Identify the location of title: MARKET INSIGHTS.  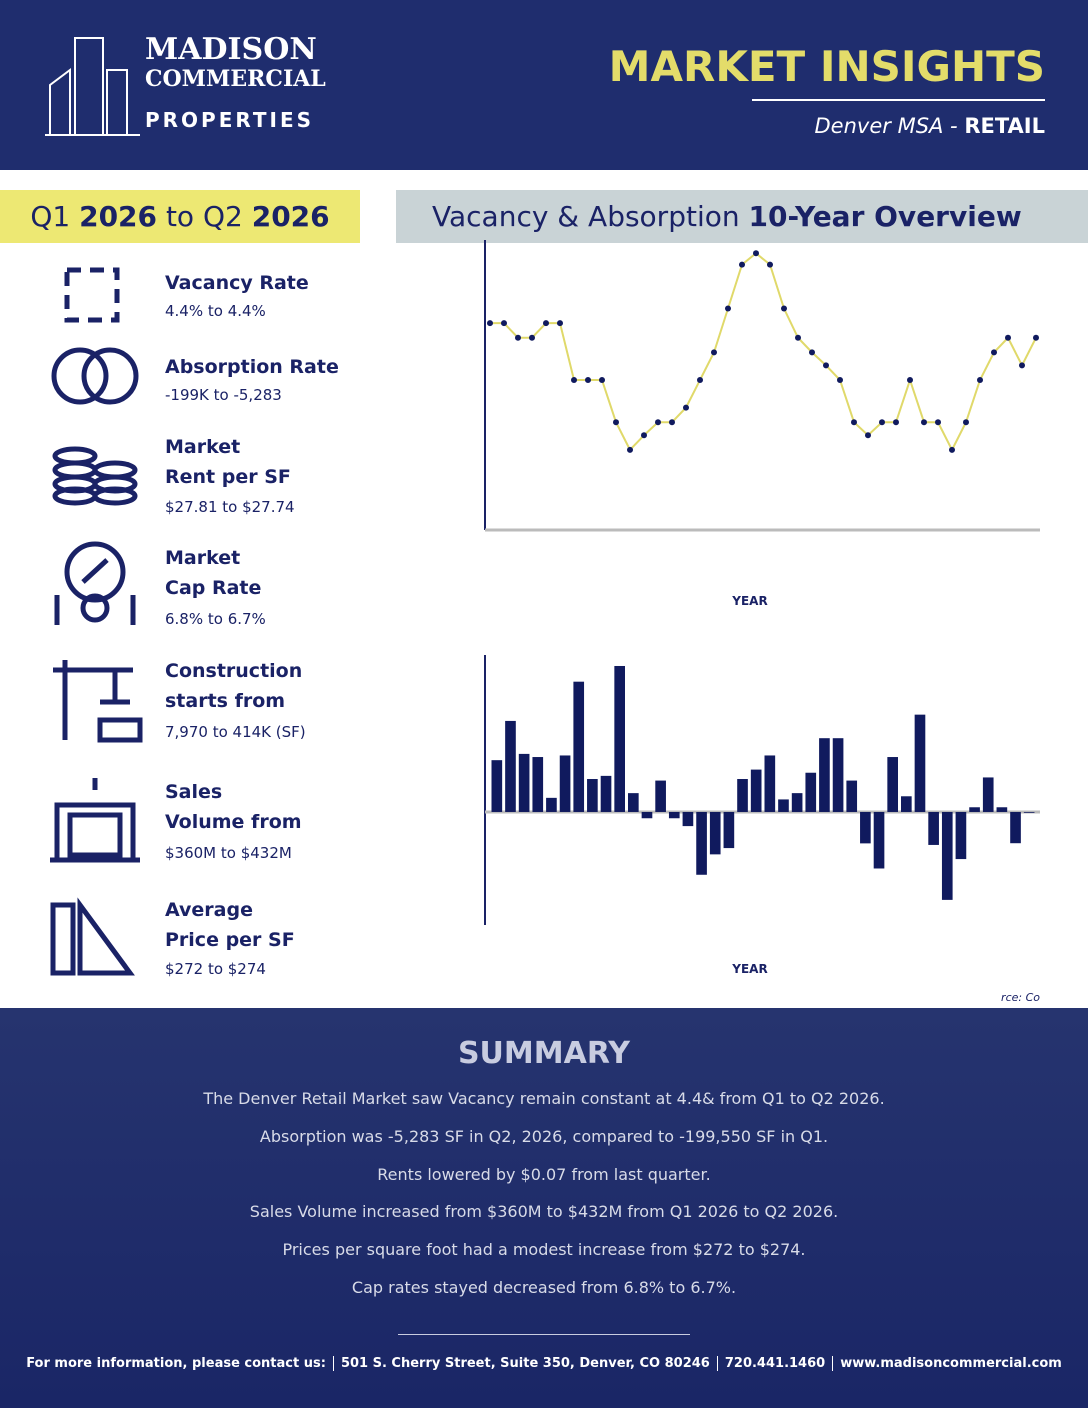
(826, 66).